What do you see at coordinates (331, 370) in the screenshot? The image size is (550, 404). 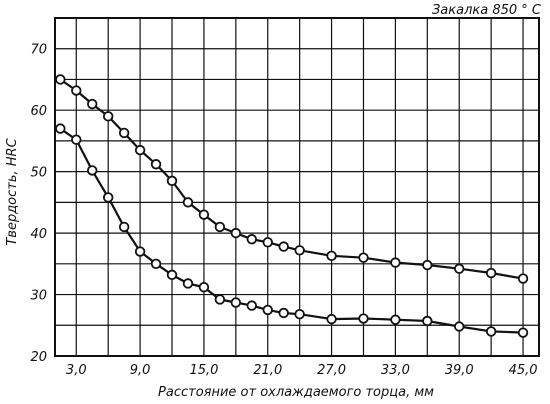 I see `x-tick-label: 27,0` at bounding box center [331, 370].